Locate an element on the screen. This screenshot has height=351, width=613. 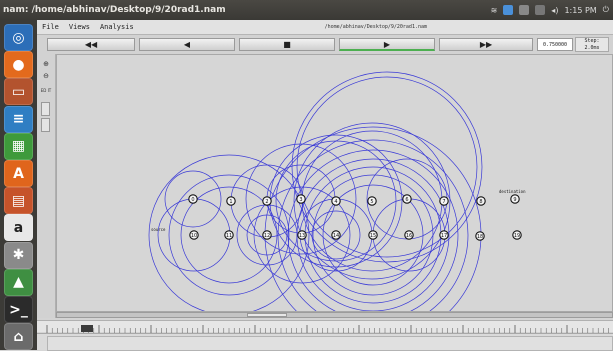
zoom-out-icon: ⊖ is located at coordinates (46, 76).